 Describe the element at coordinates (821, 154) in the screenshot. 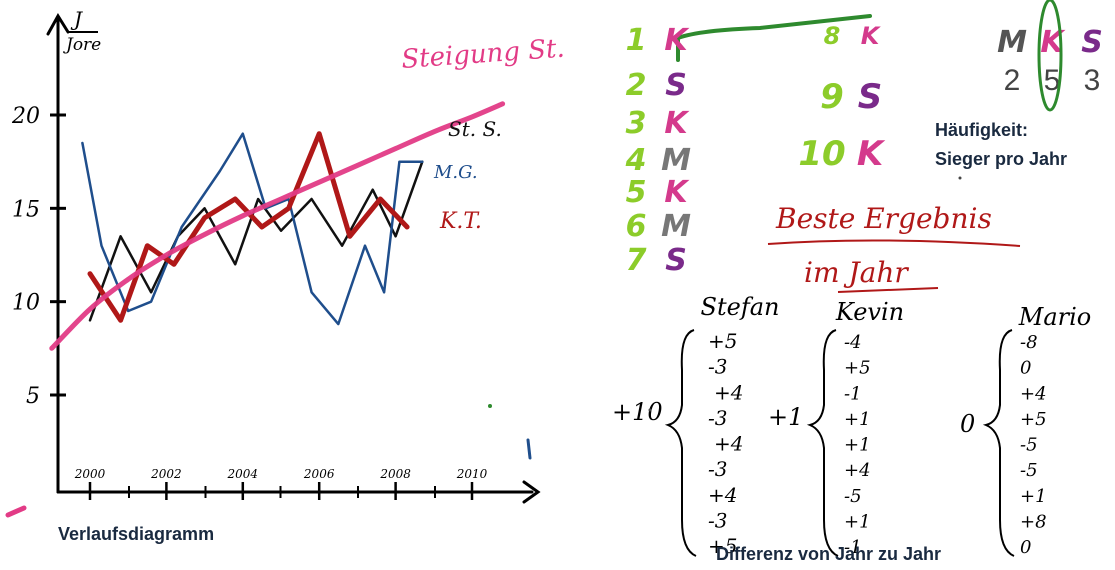

I see `winner-year-number: 10` at that location.